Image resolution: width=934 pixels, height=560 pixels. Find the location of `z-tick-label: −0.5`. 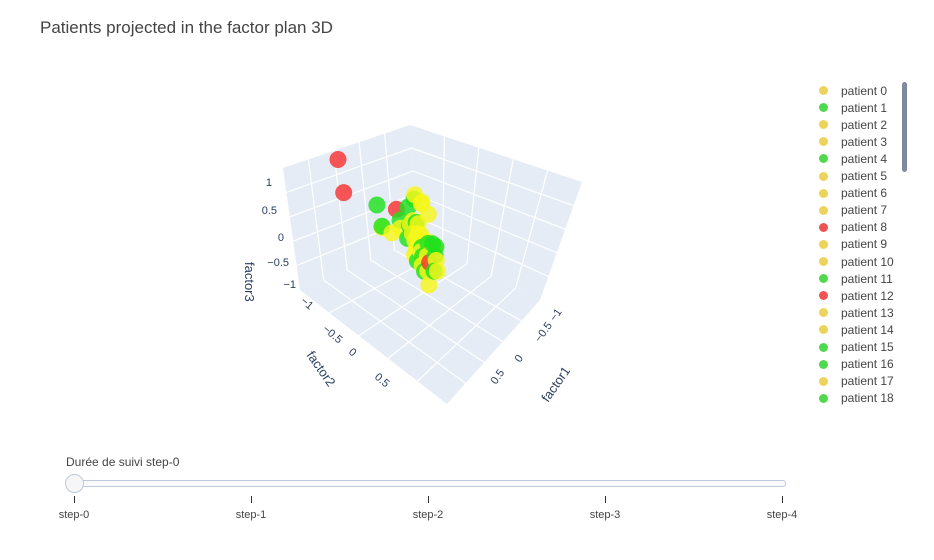

z-tick-label: −0.5 is located at coordinates (278, 263).